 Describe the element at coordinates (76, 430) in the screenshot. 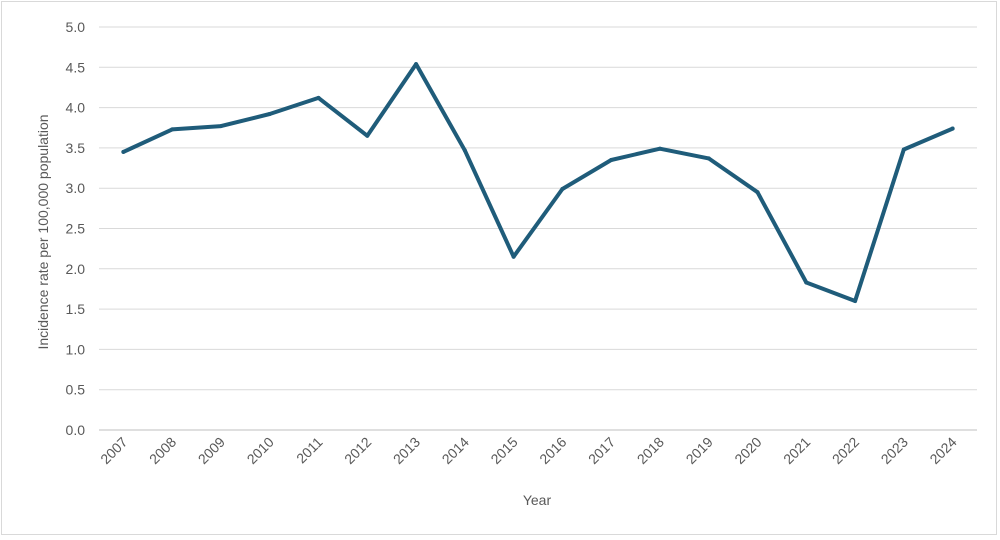

I see `y-tick-label: 0.0` at that location.